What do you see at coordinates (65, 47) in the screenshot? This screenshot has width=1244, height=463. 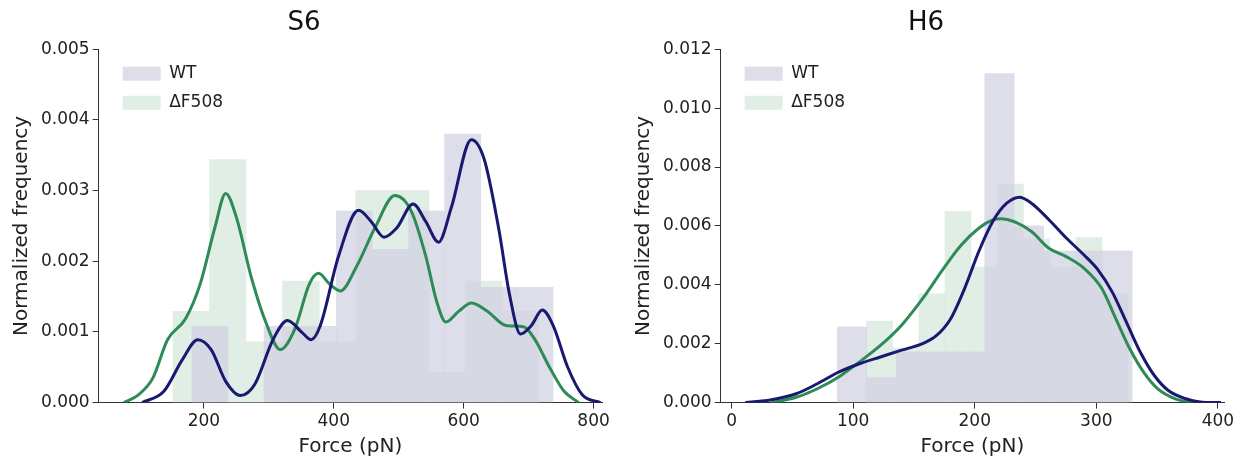 I see `y-tick-label: 0.005` at bounding box center [65, 47].